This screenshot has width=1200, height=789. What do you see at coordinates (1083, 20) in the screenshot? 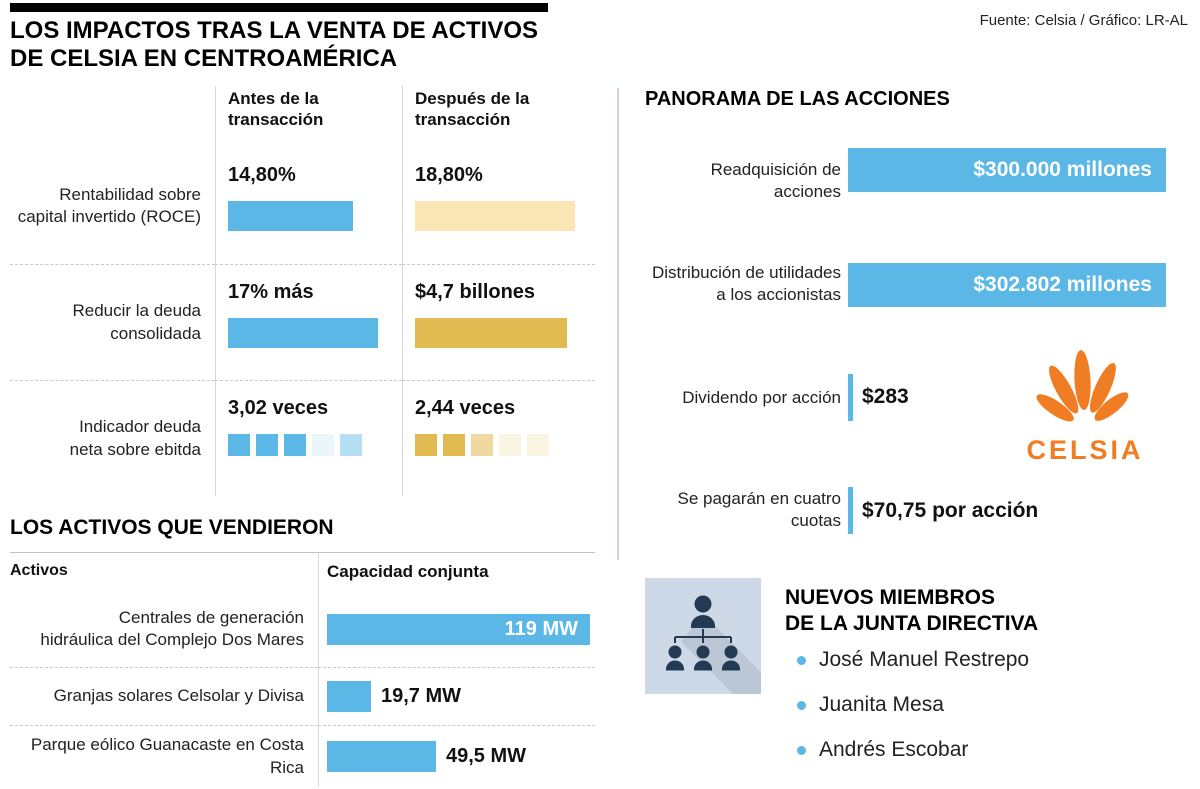
I see `source-credit: Fuente: Celsia / Gráfico: LR-AL` at bounding box center [1083, 20].